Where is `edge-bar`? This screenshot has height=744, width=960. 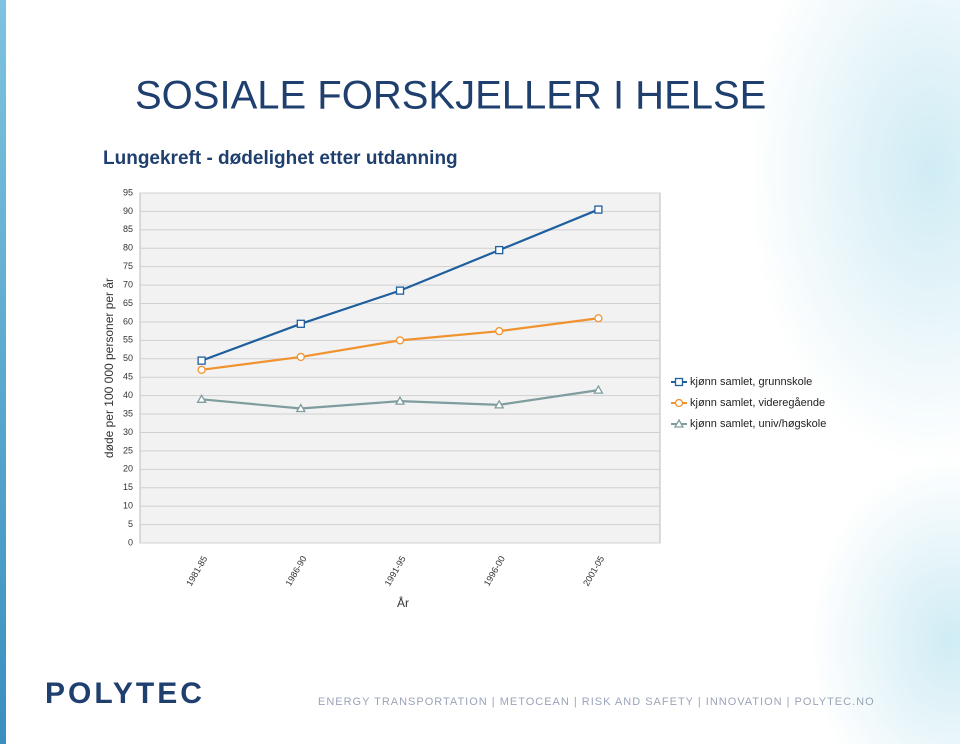
edge-bar is located at coordinates (3, 372).